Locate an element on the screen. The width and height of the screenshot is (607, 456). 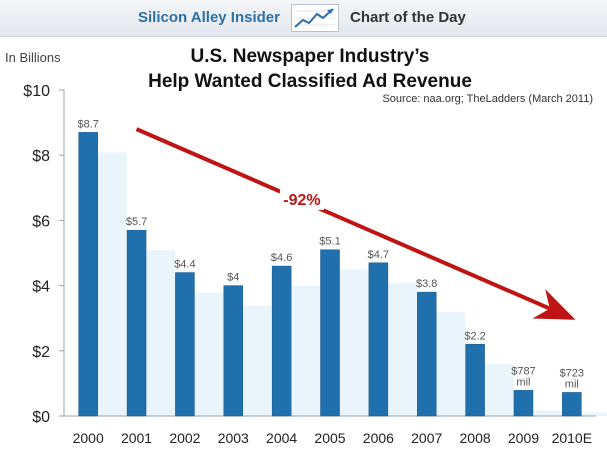
data-label: $4.4 is located at coordinates (184, 265).